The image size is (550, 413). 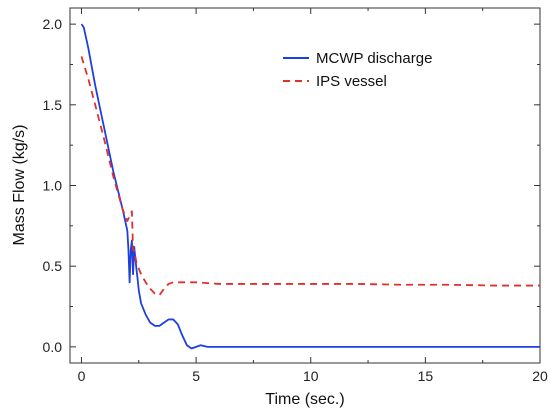 What do you see at coordinates (53, 347) in the screenshot?
I see `y-tick-label: 0.0` at bounding box center [53, 347].